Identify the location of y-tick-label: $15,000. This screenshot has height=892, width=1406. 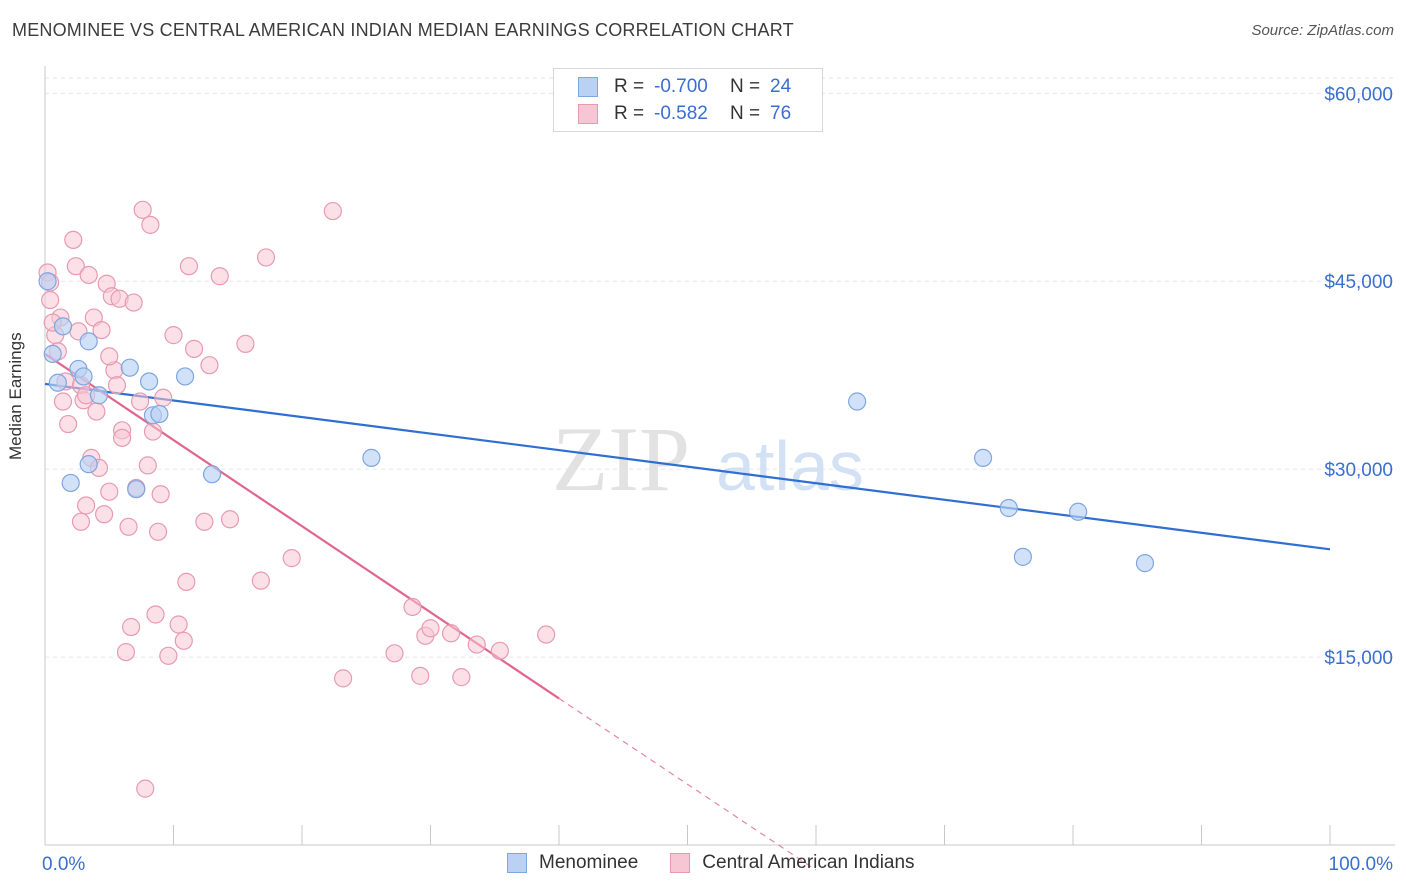
(1358, 658).